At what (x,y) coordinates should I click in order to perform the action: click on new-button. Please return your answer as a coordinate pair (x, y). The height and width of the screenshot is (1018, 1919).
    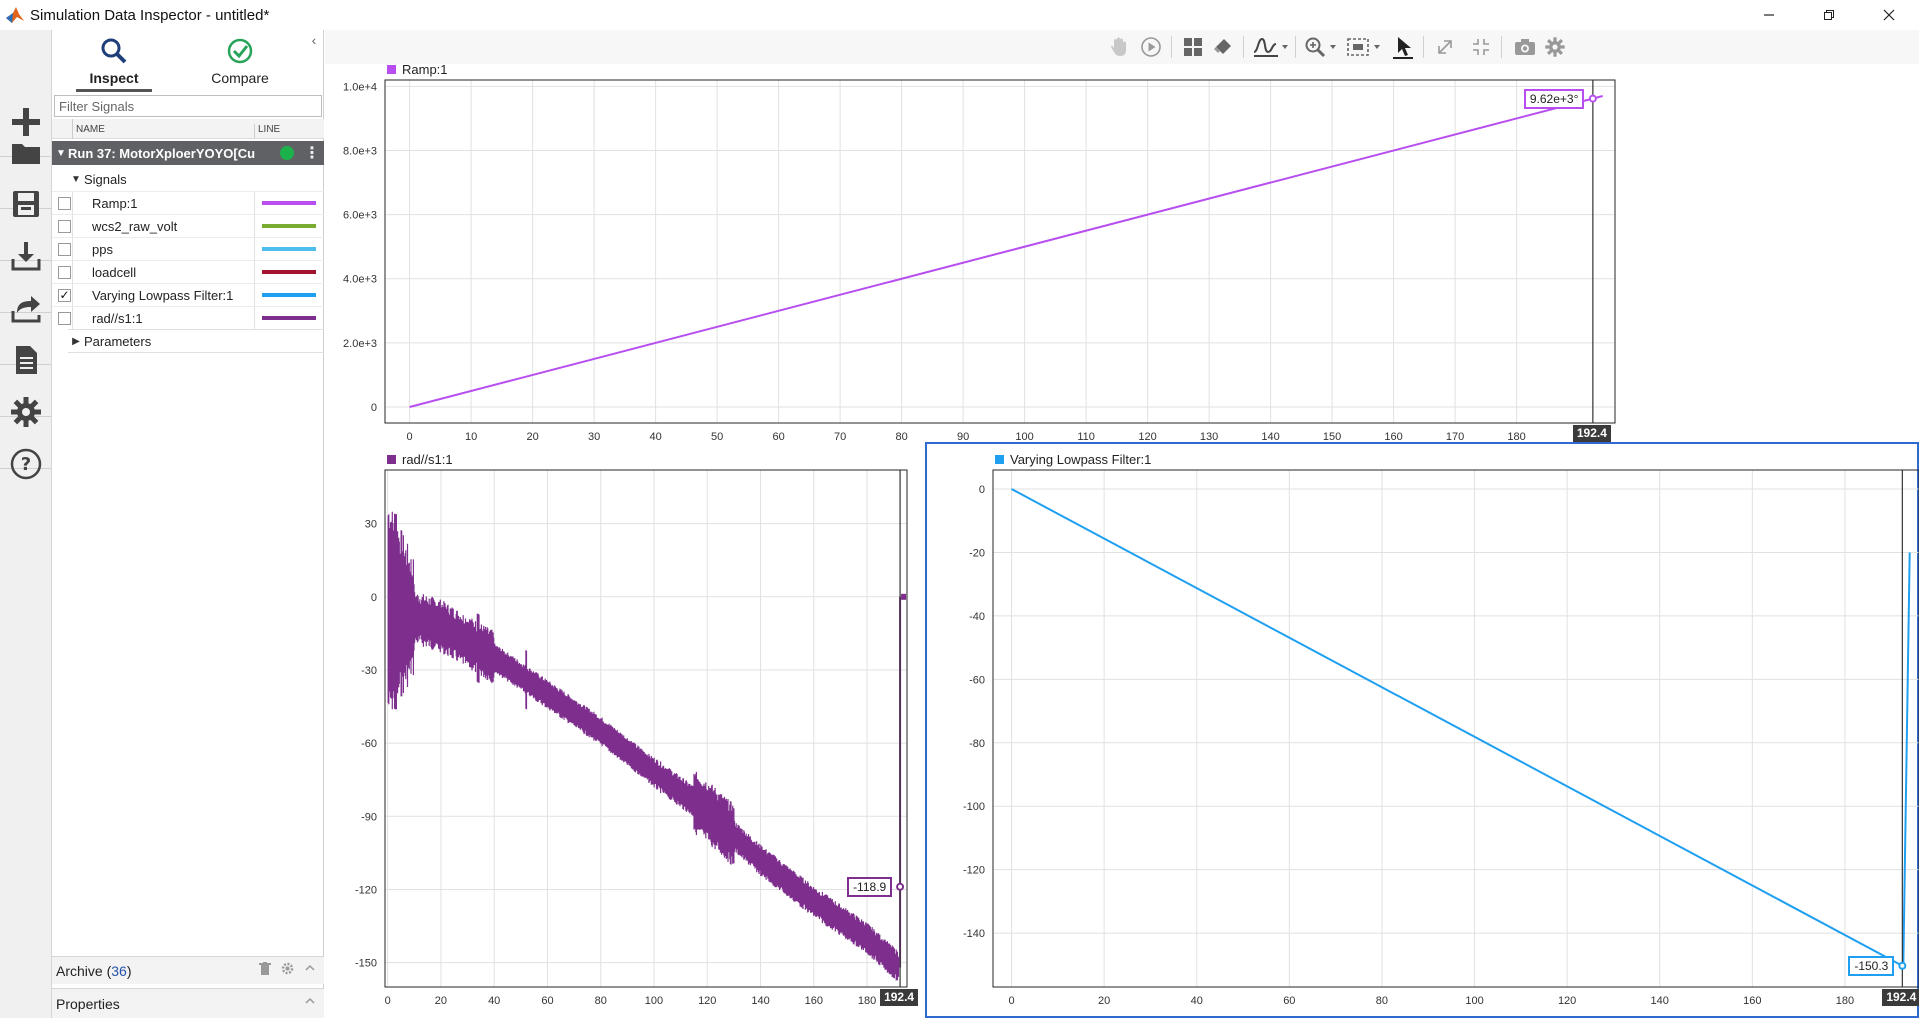
    Looking at the image, I should click on (26, 122).